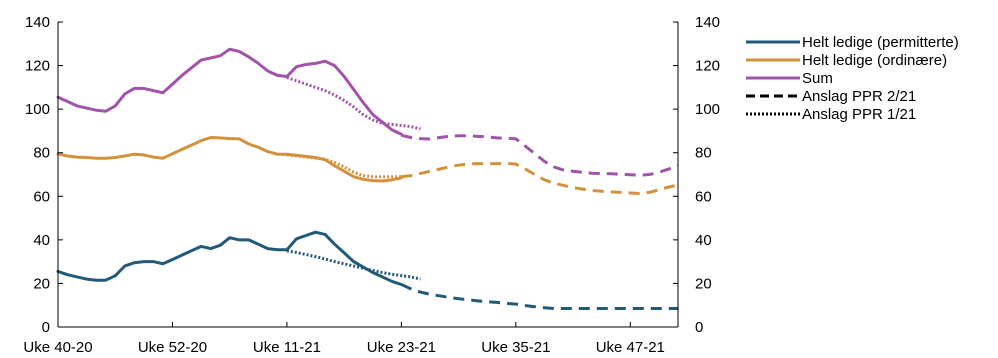 This screenshot has width=998, height=358. What do you see at coordinates (229, 91) in the screenshot?
I see `series-line-sum-solid` at bounding box center [229, 91].